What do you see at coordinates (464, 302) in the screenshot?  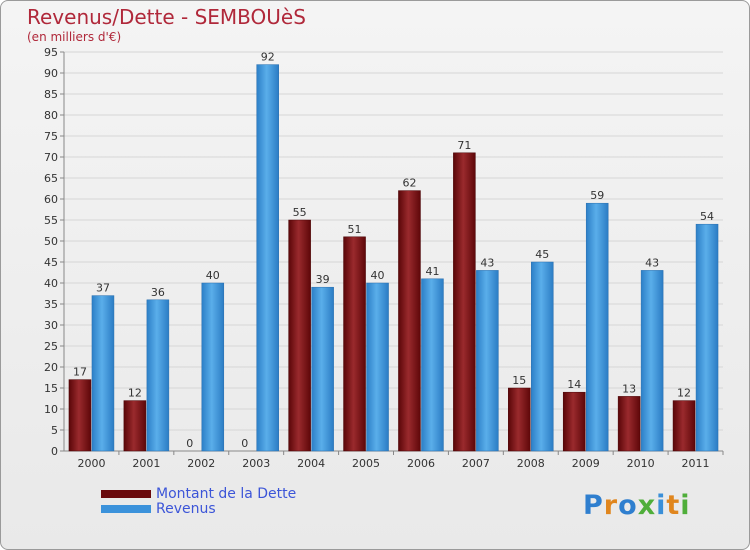 I see `bar-debt-2007` at bounding box center [464, 302].